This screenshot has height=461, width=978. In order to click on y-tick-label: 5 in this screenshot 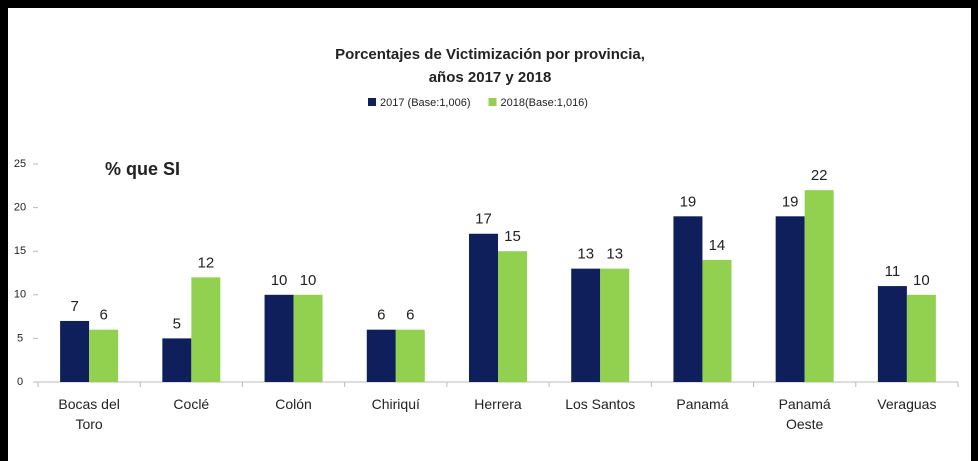, I will do `click(20, 338)`.